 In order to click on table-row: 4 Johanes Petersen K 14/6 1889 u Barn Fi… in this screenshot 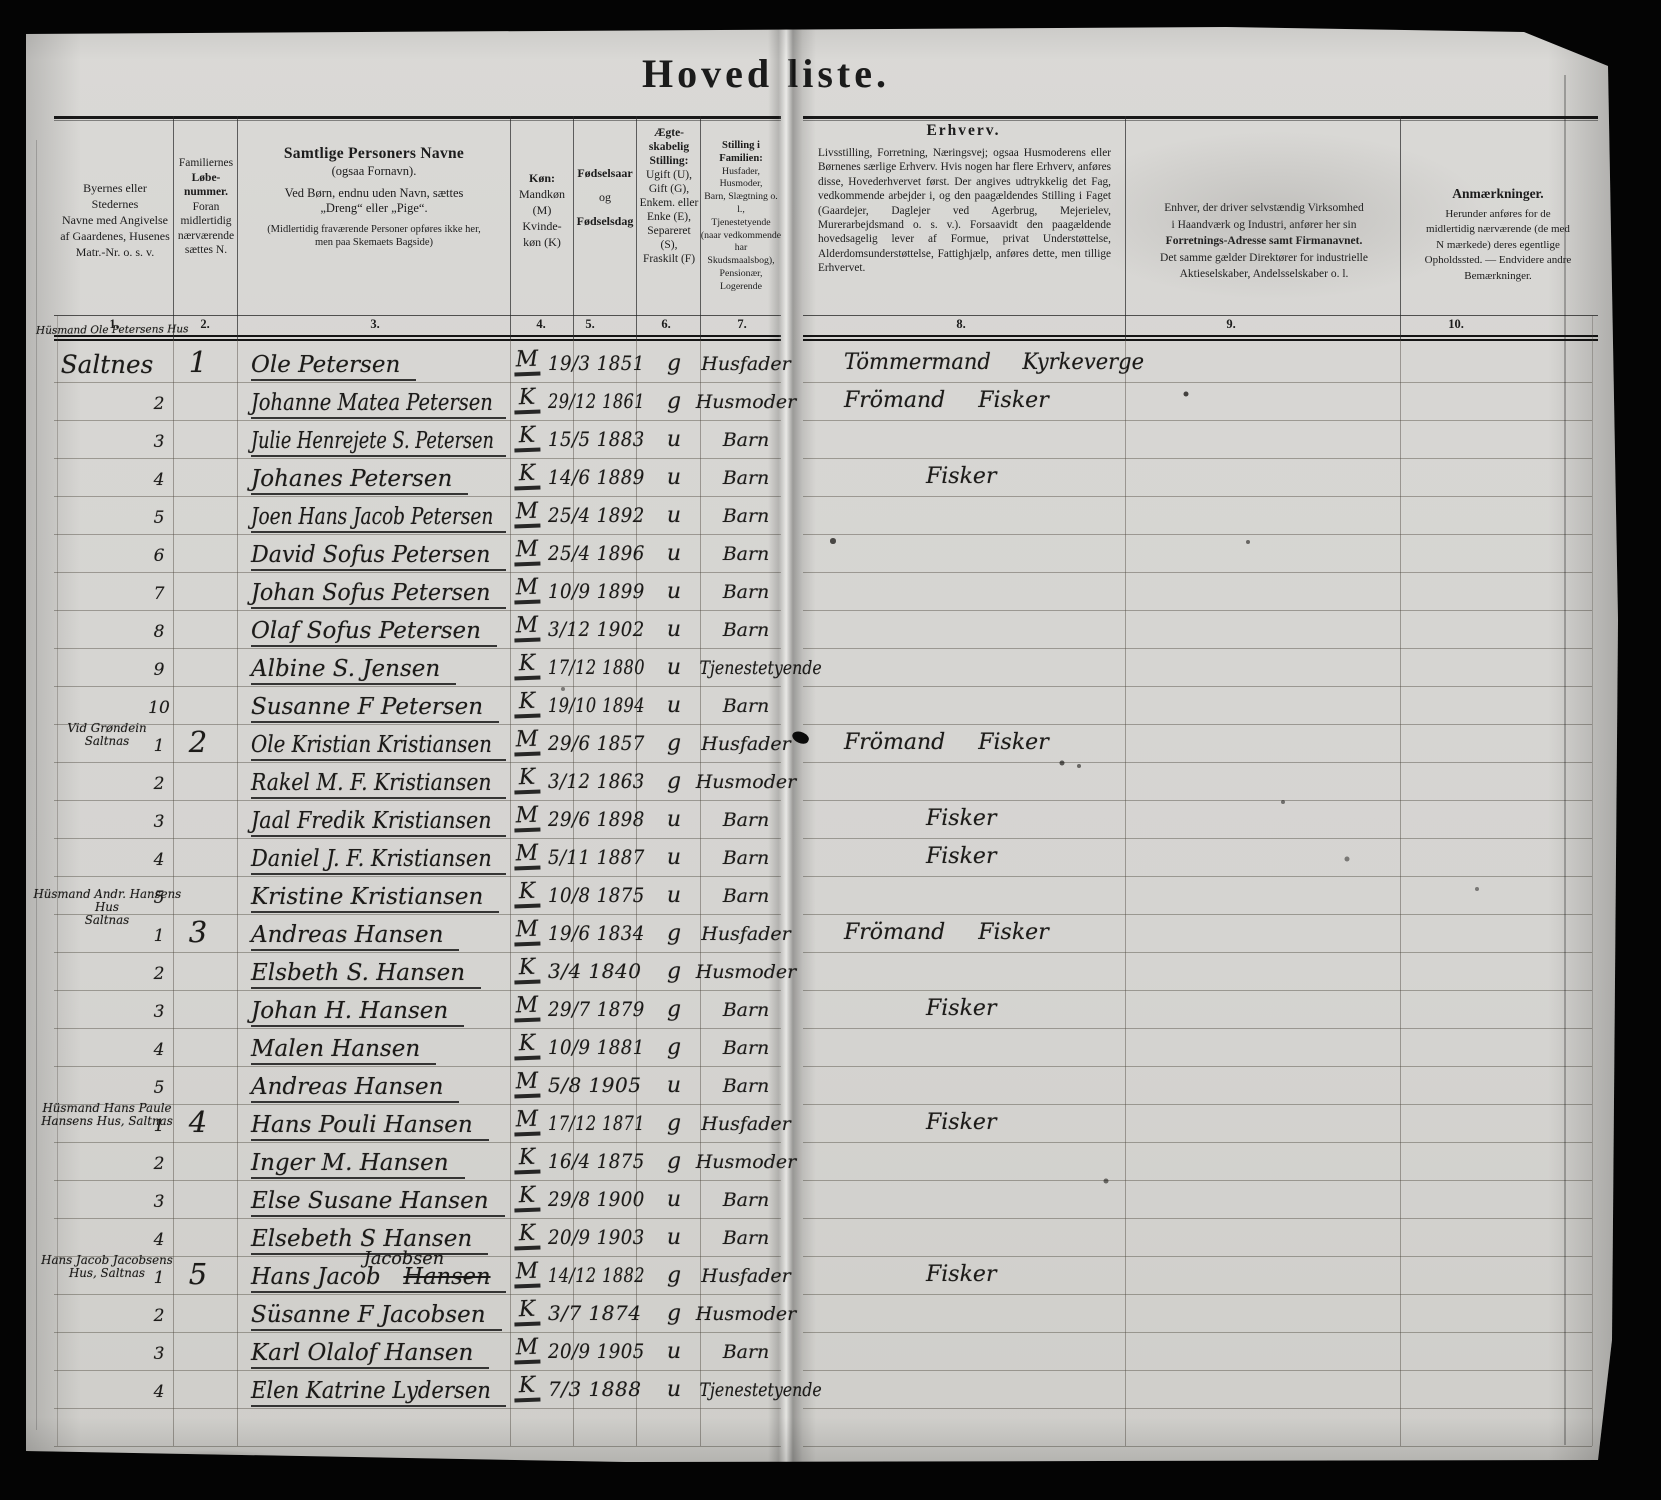, I will do `click(822, 477)`.